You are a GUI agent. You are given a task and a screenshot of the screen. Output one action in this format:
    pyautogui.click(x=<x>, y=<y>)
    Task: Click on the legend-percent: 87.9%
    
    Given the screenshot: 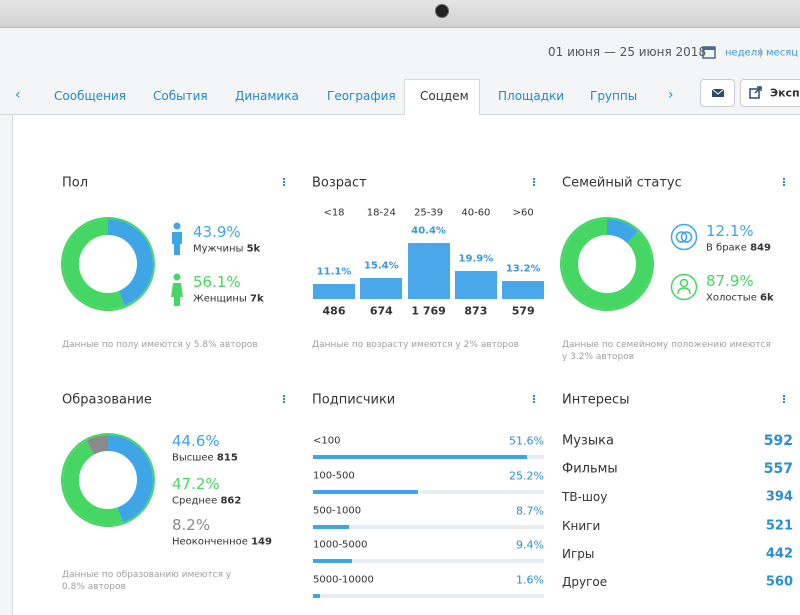 What is the action you would take?
    pyautogui.click(x=730, y=281)
    